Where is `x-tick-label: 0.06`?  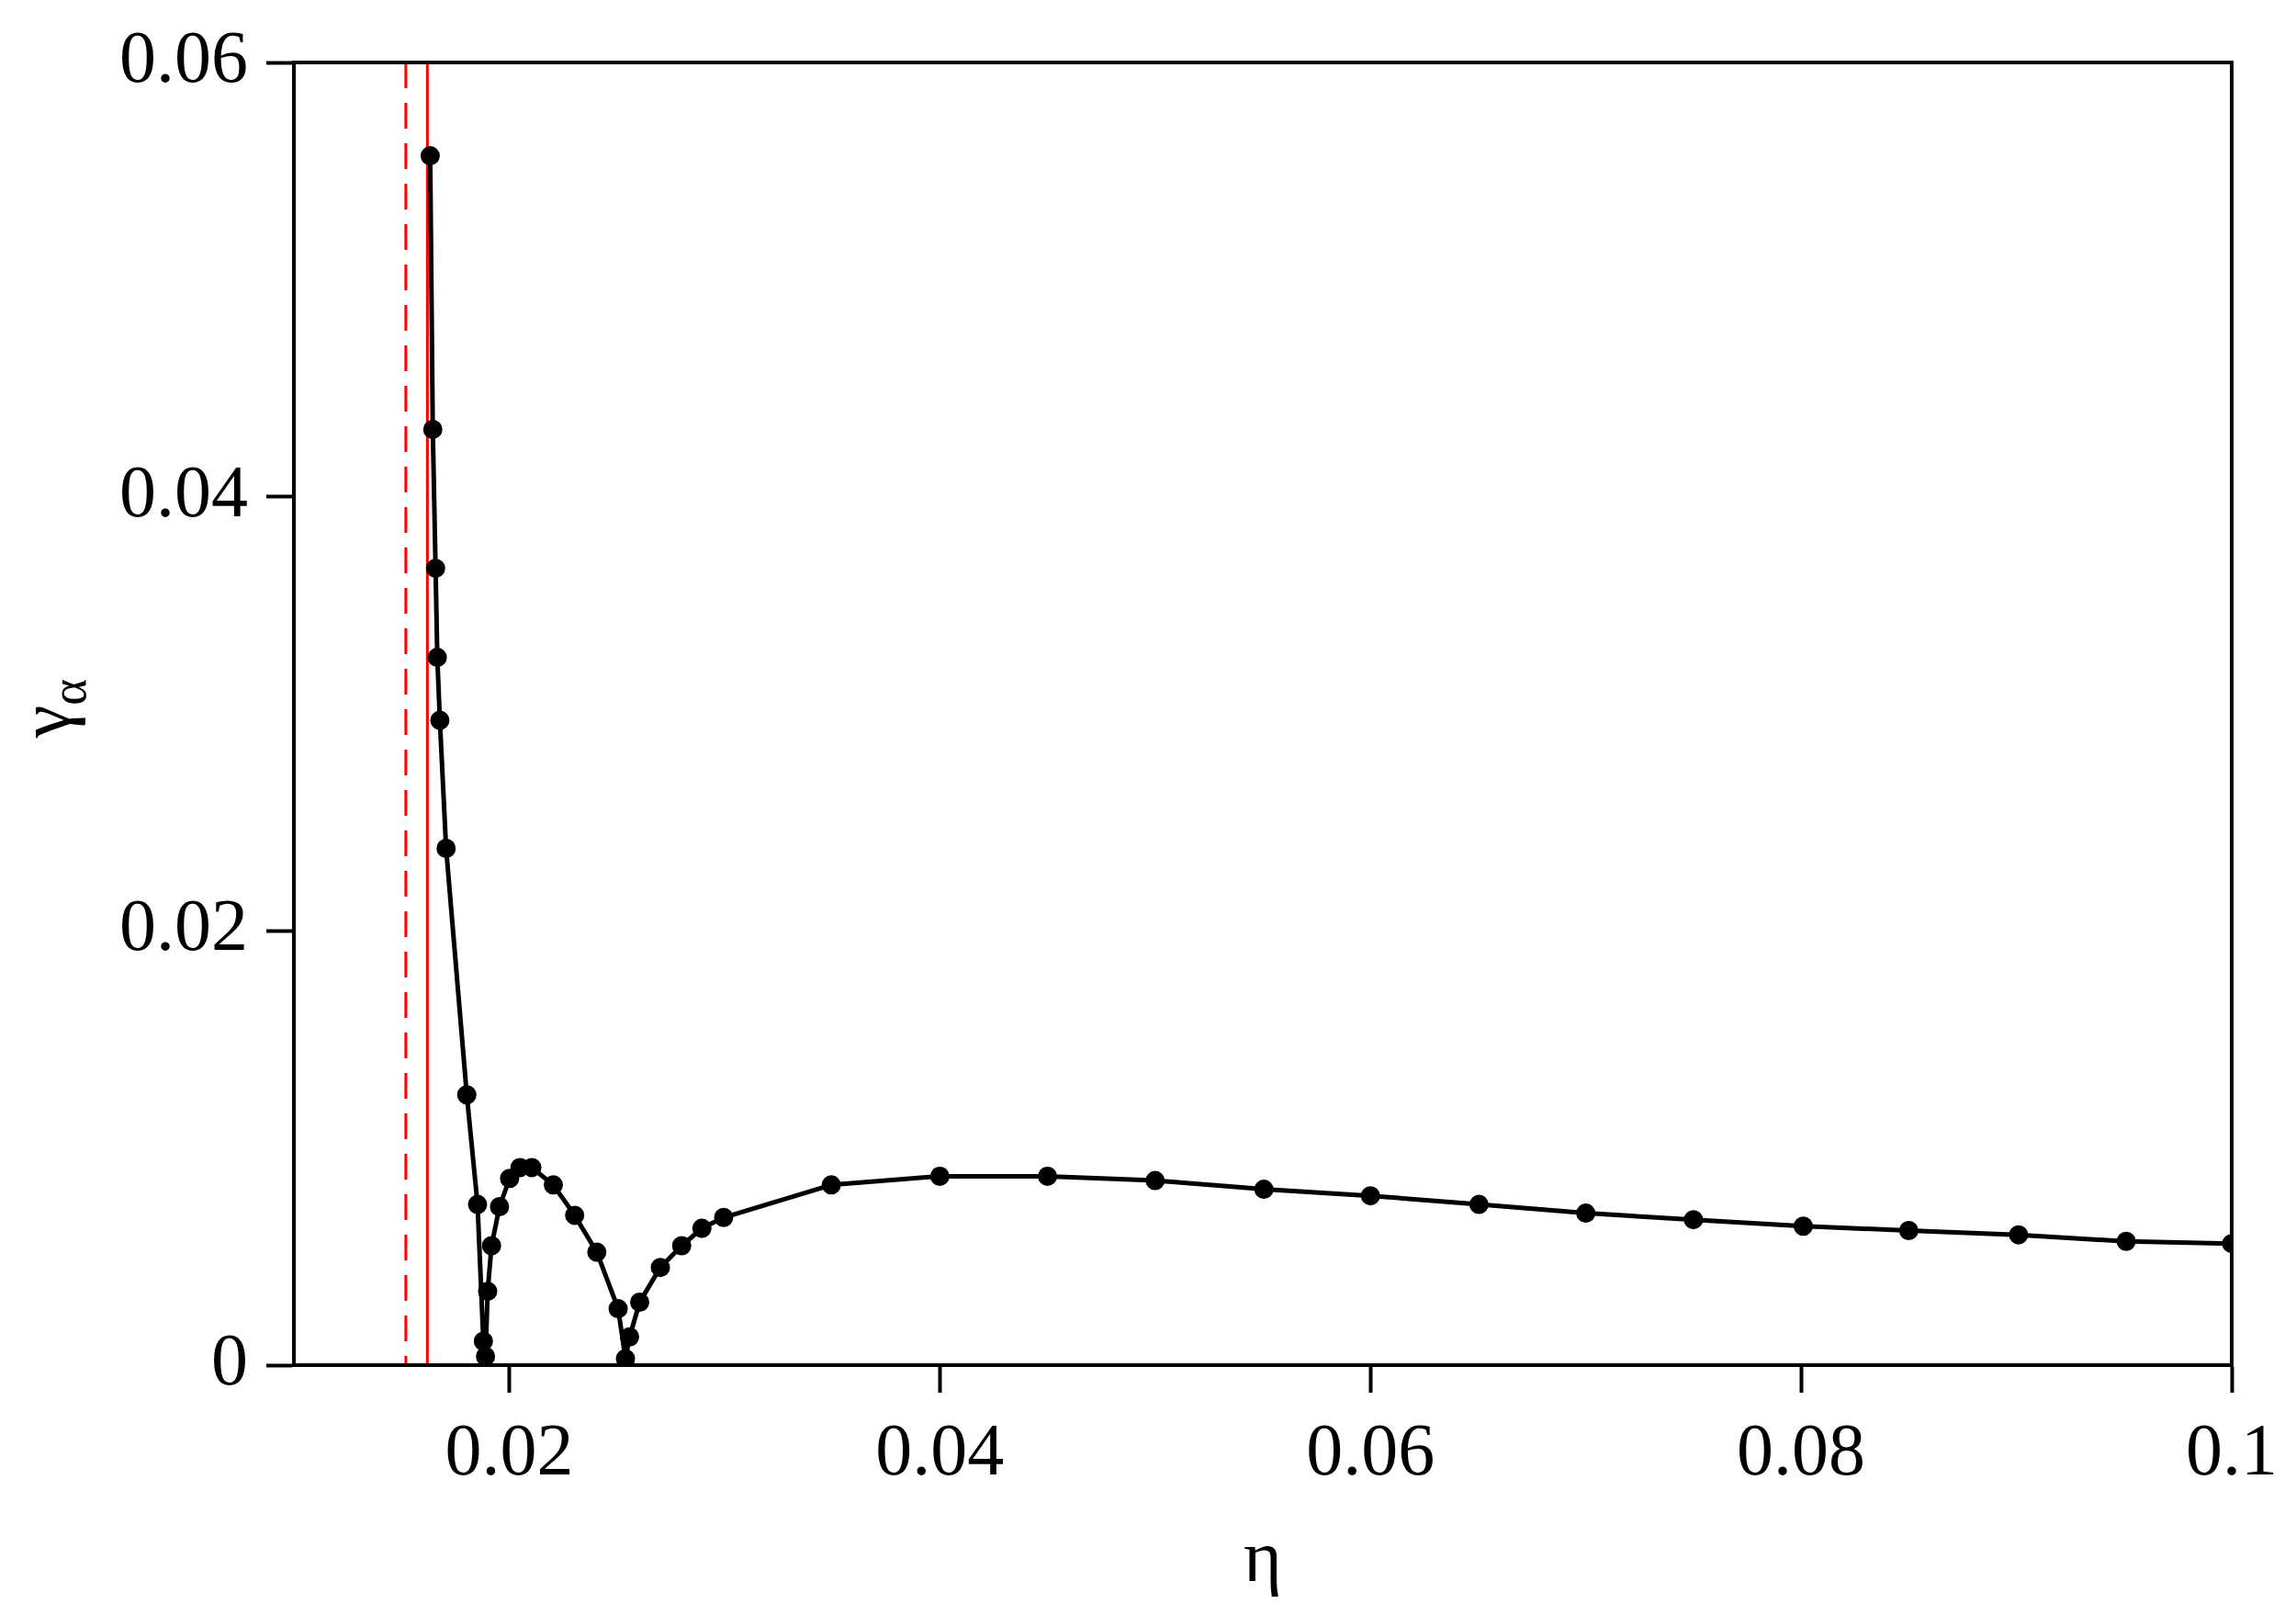 x-tick-label: 0.06 is located at coordinates (1370, 1450).